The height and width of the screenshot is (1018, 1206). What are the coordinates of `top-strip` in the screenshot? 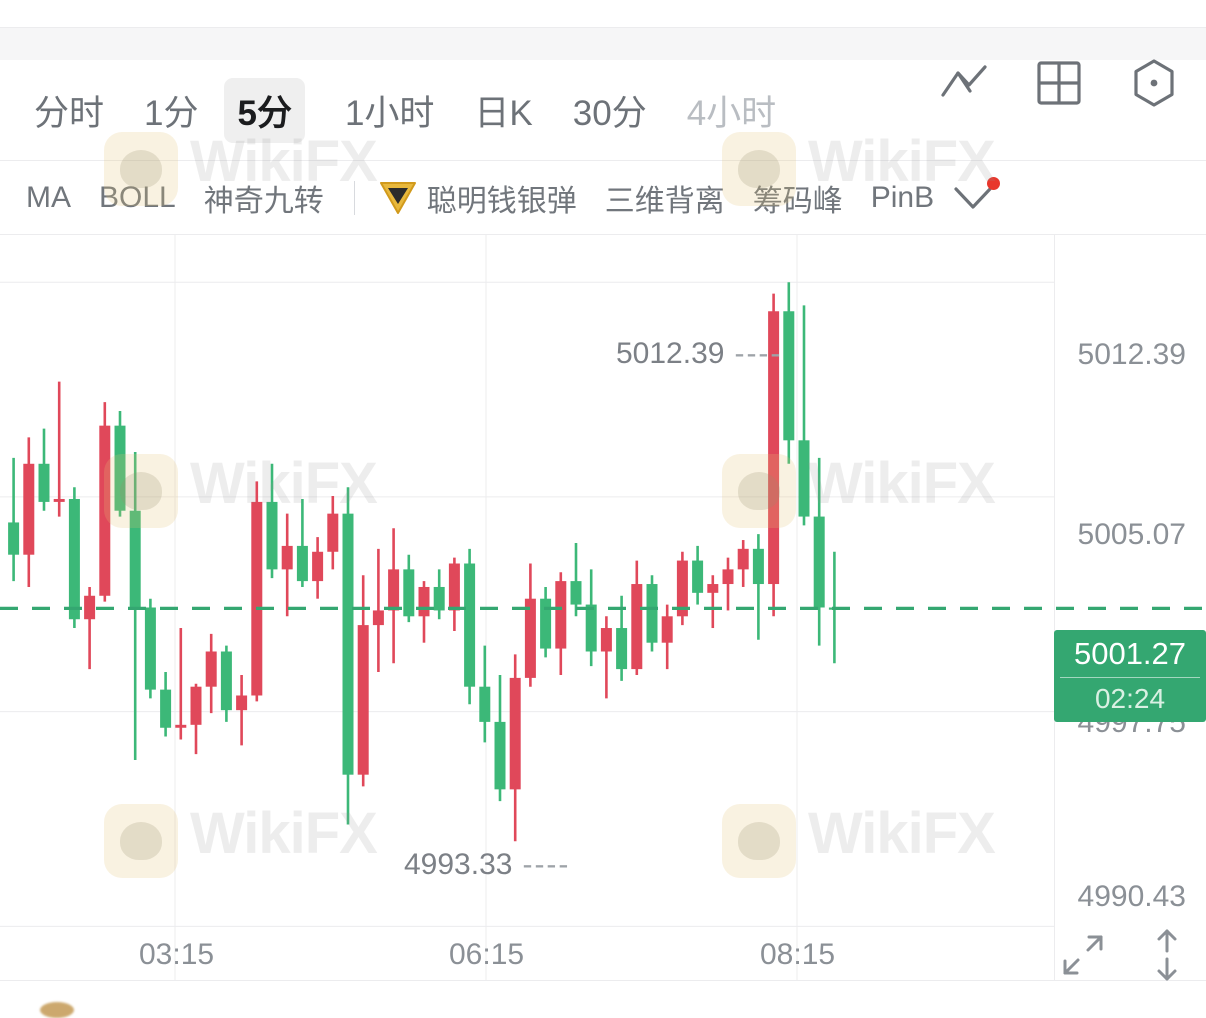 It's located at (603, 44).